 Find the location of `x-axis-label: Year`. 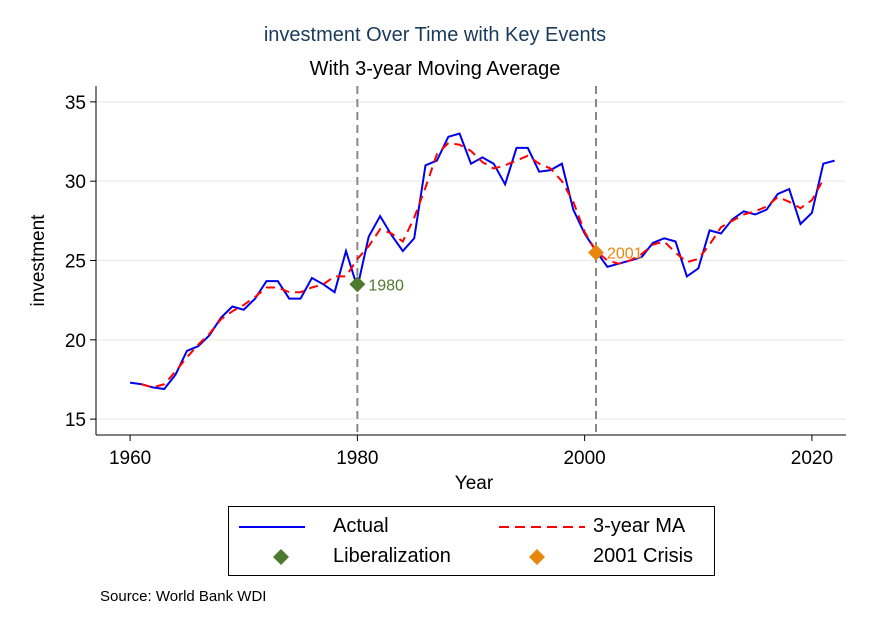

x-axis-label: Year is located at coordinates (474, 483).